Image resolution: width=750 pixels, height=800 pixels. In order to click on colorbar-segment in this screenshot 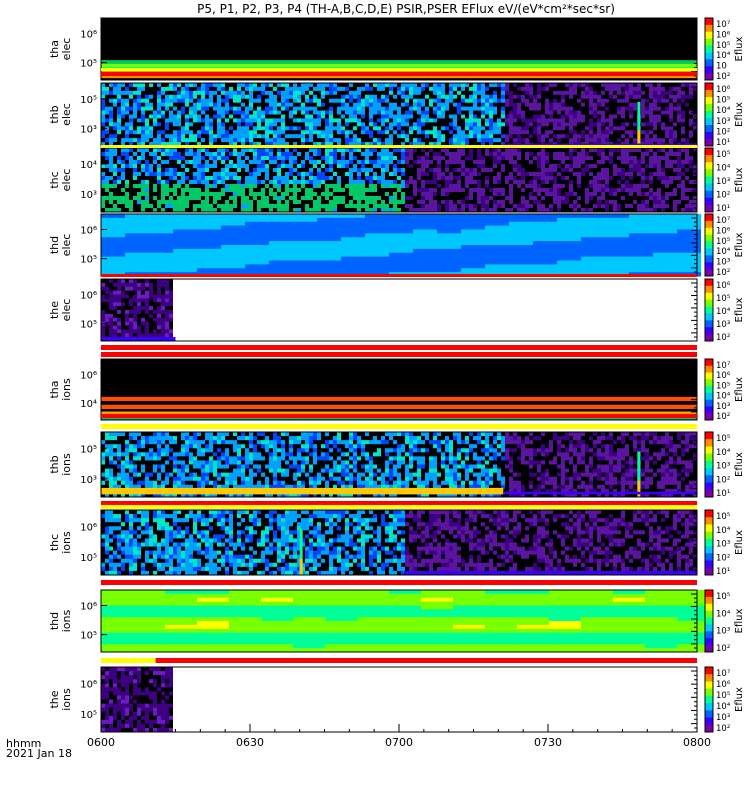, I will do `click(709, 115)`.